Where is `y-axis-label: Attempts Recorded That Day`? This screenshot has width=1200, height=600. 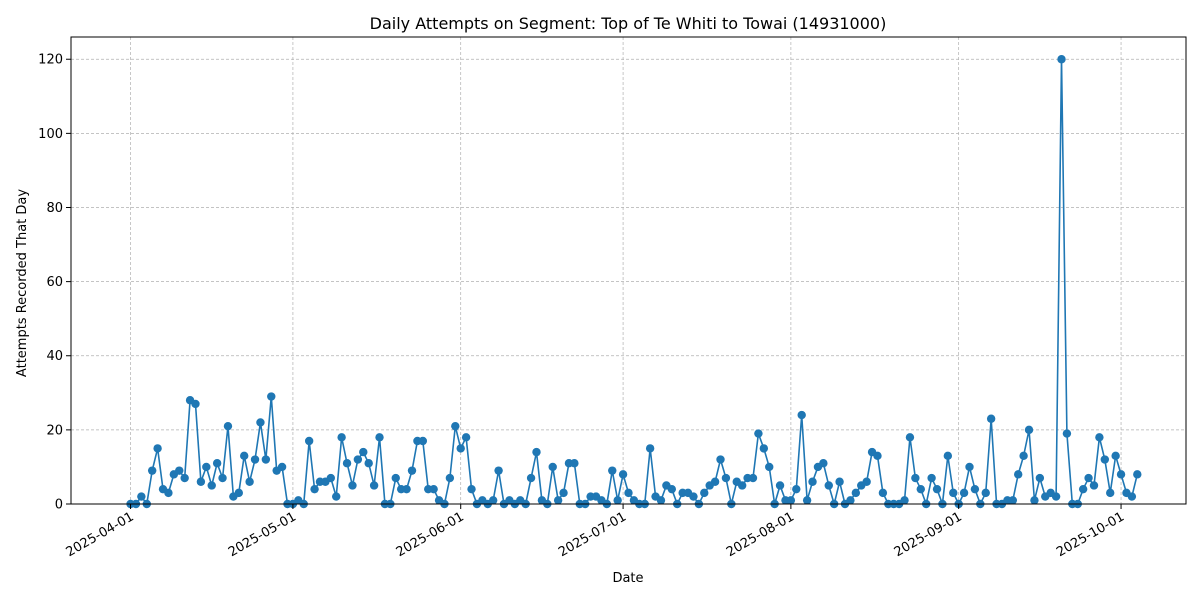
y-axis-label: Attempts Recorded That Day is located at coordinates (22, 283).